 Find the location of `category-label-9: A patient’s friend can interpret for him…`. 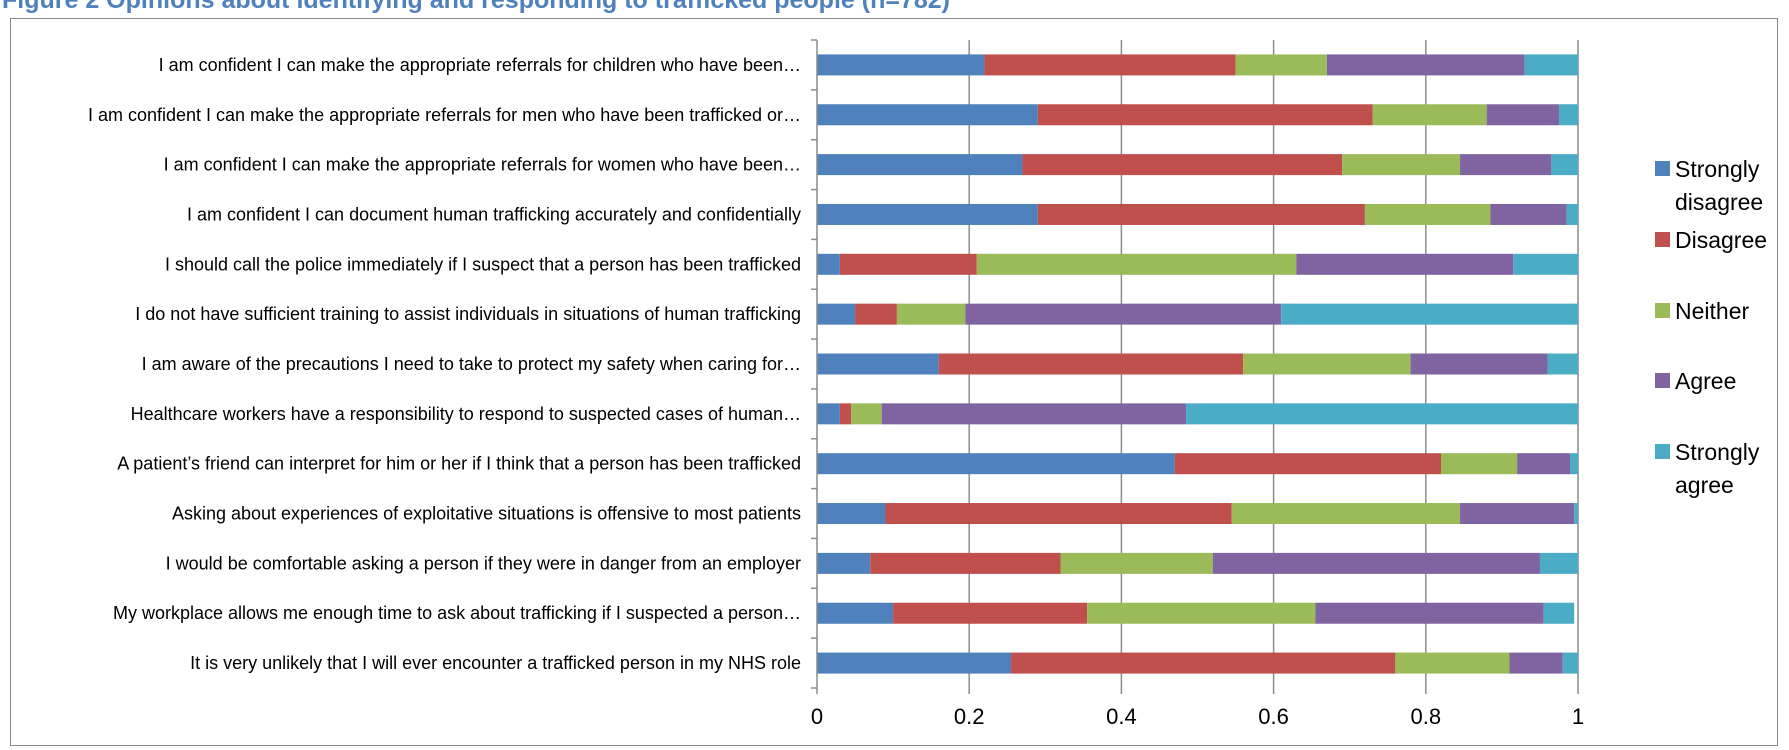

category-label-9: A patient’s friend can interpret for him… is located at coordinates (459, 464).